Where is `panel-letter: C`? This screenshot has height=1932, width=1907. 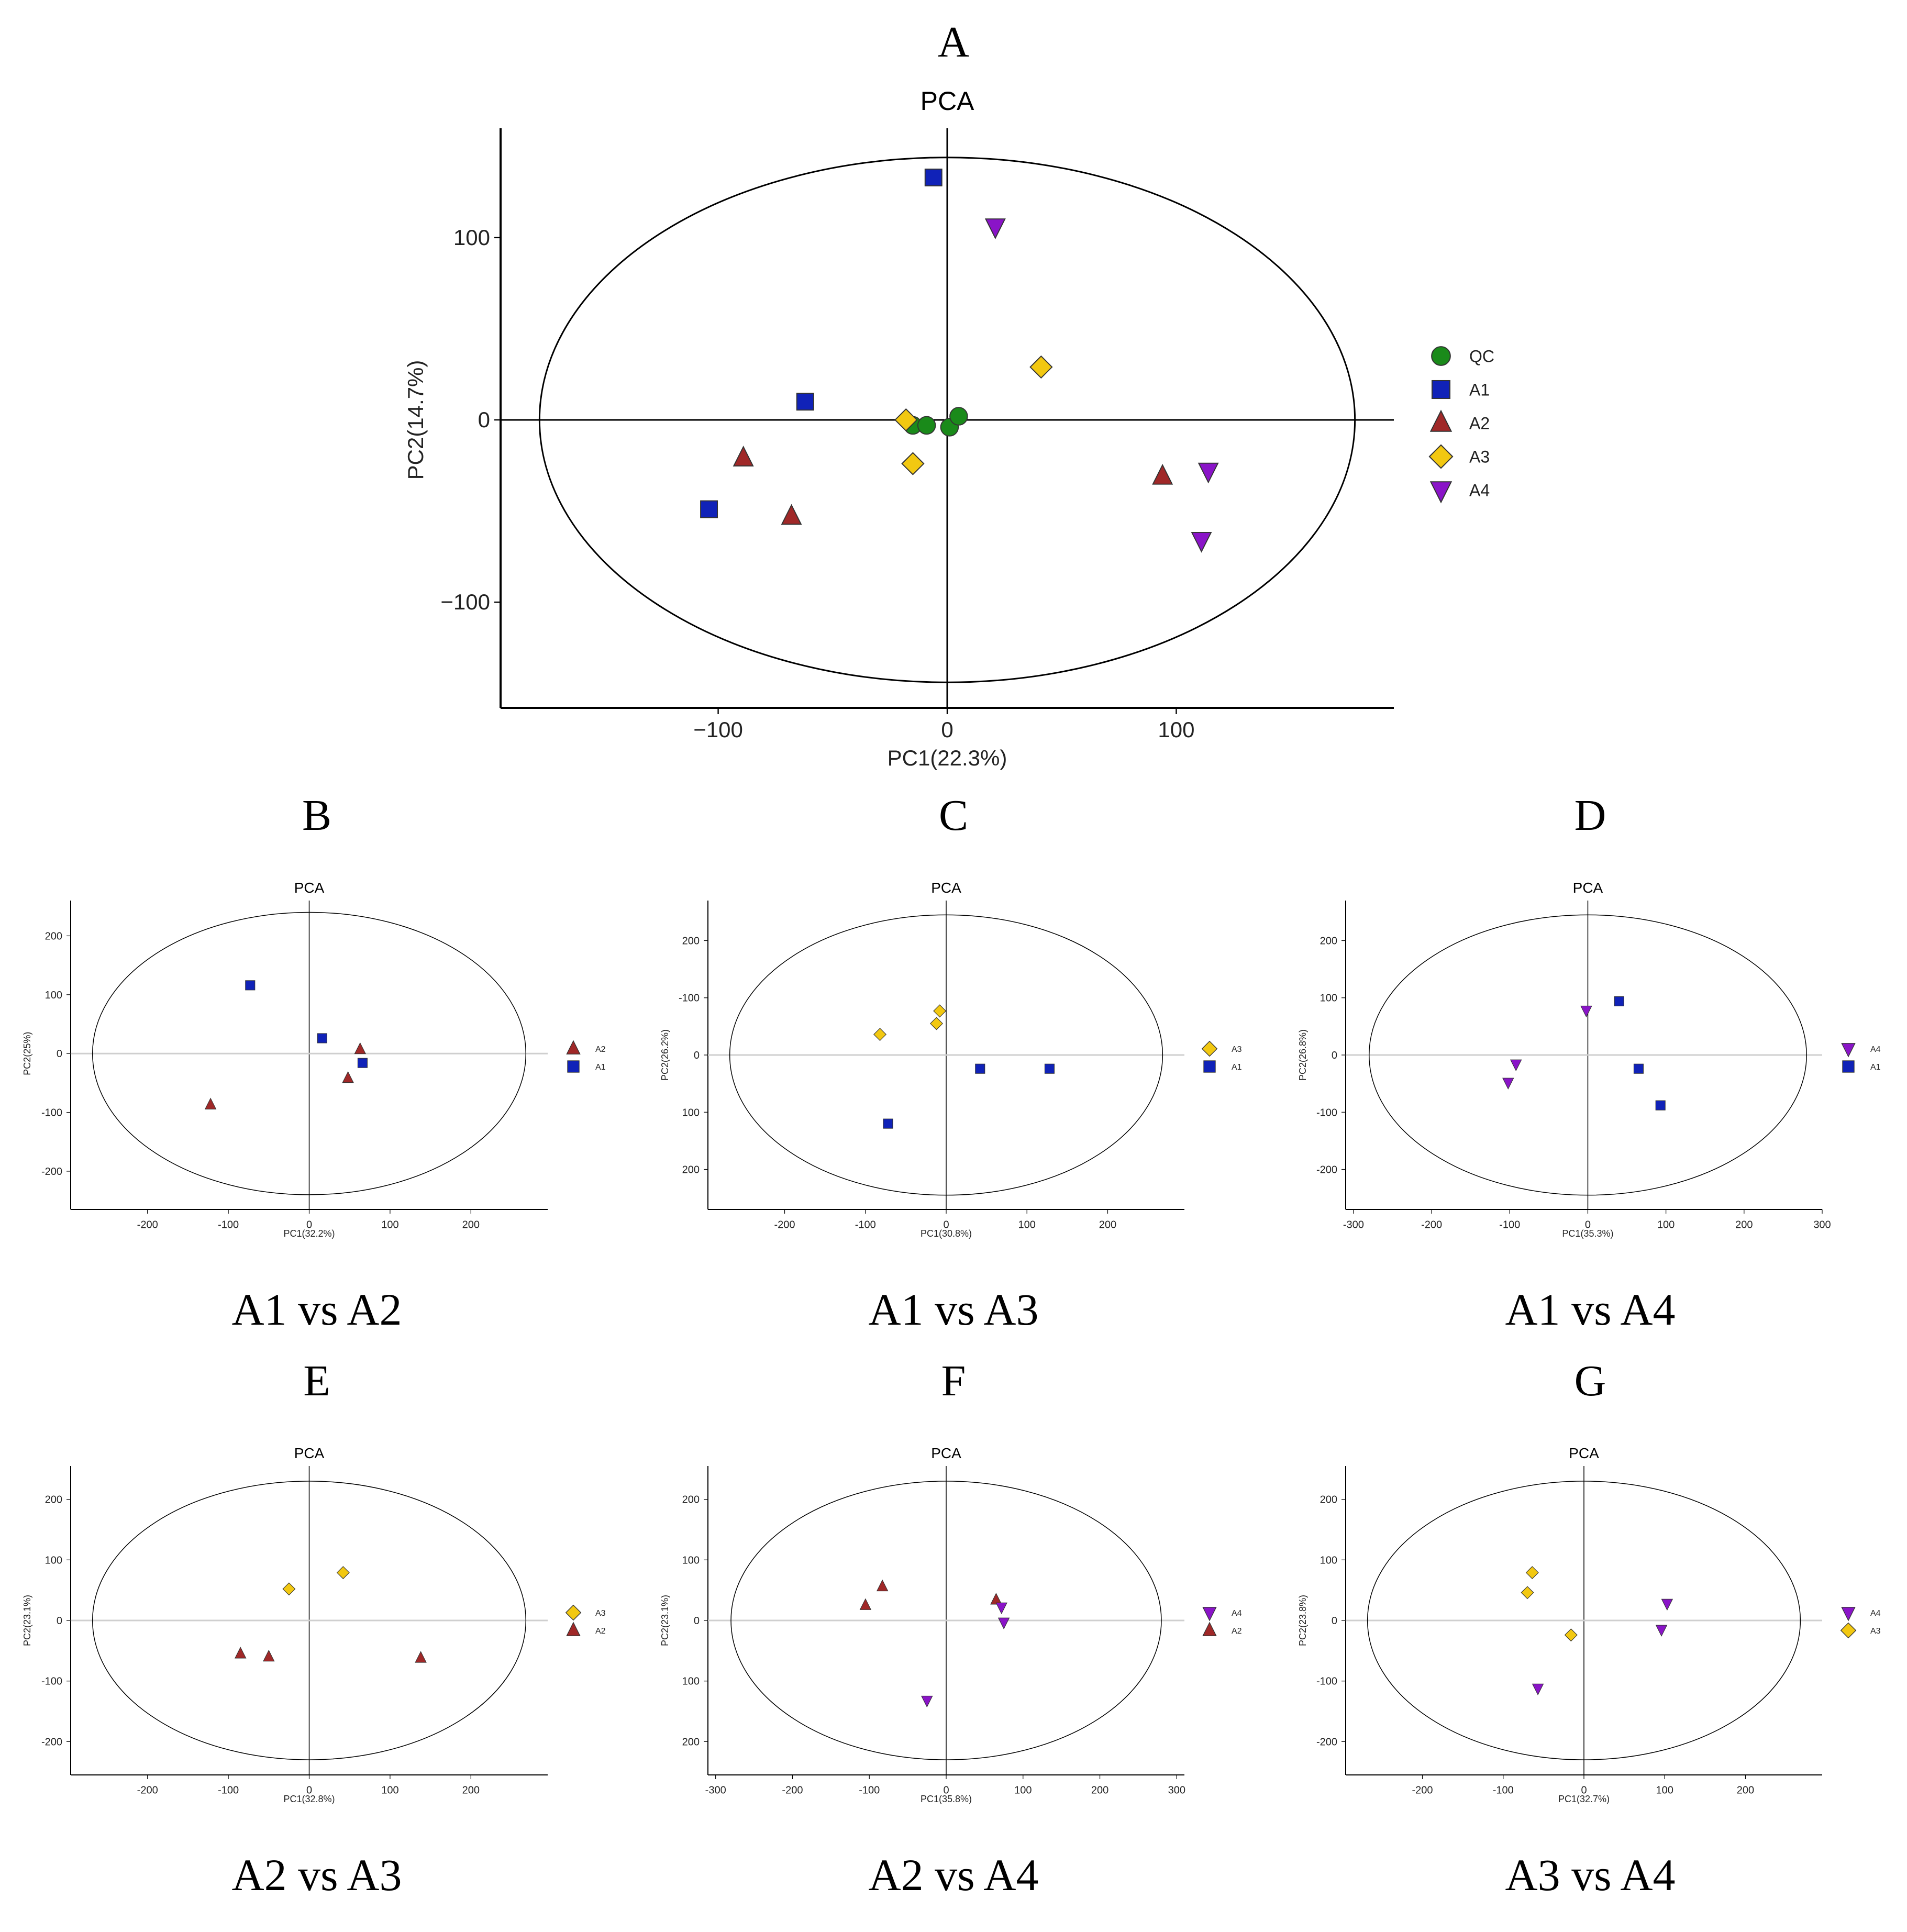 panel-letter: C is located at coordinates (953, 815).